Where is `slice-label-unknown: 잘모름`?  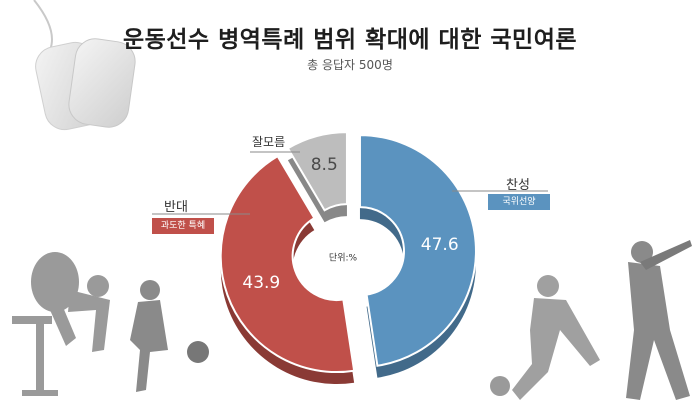
slice-label-unknown: 잘모름 is located at coordinates (269, 142).